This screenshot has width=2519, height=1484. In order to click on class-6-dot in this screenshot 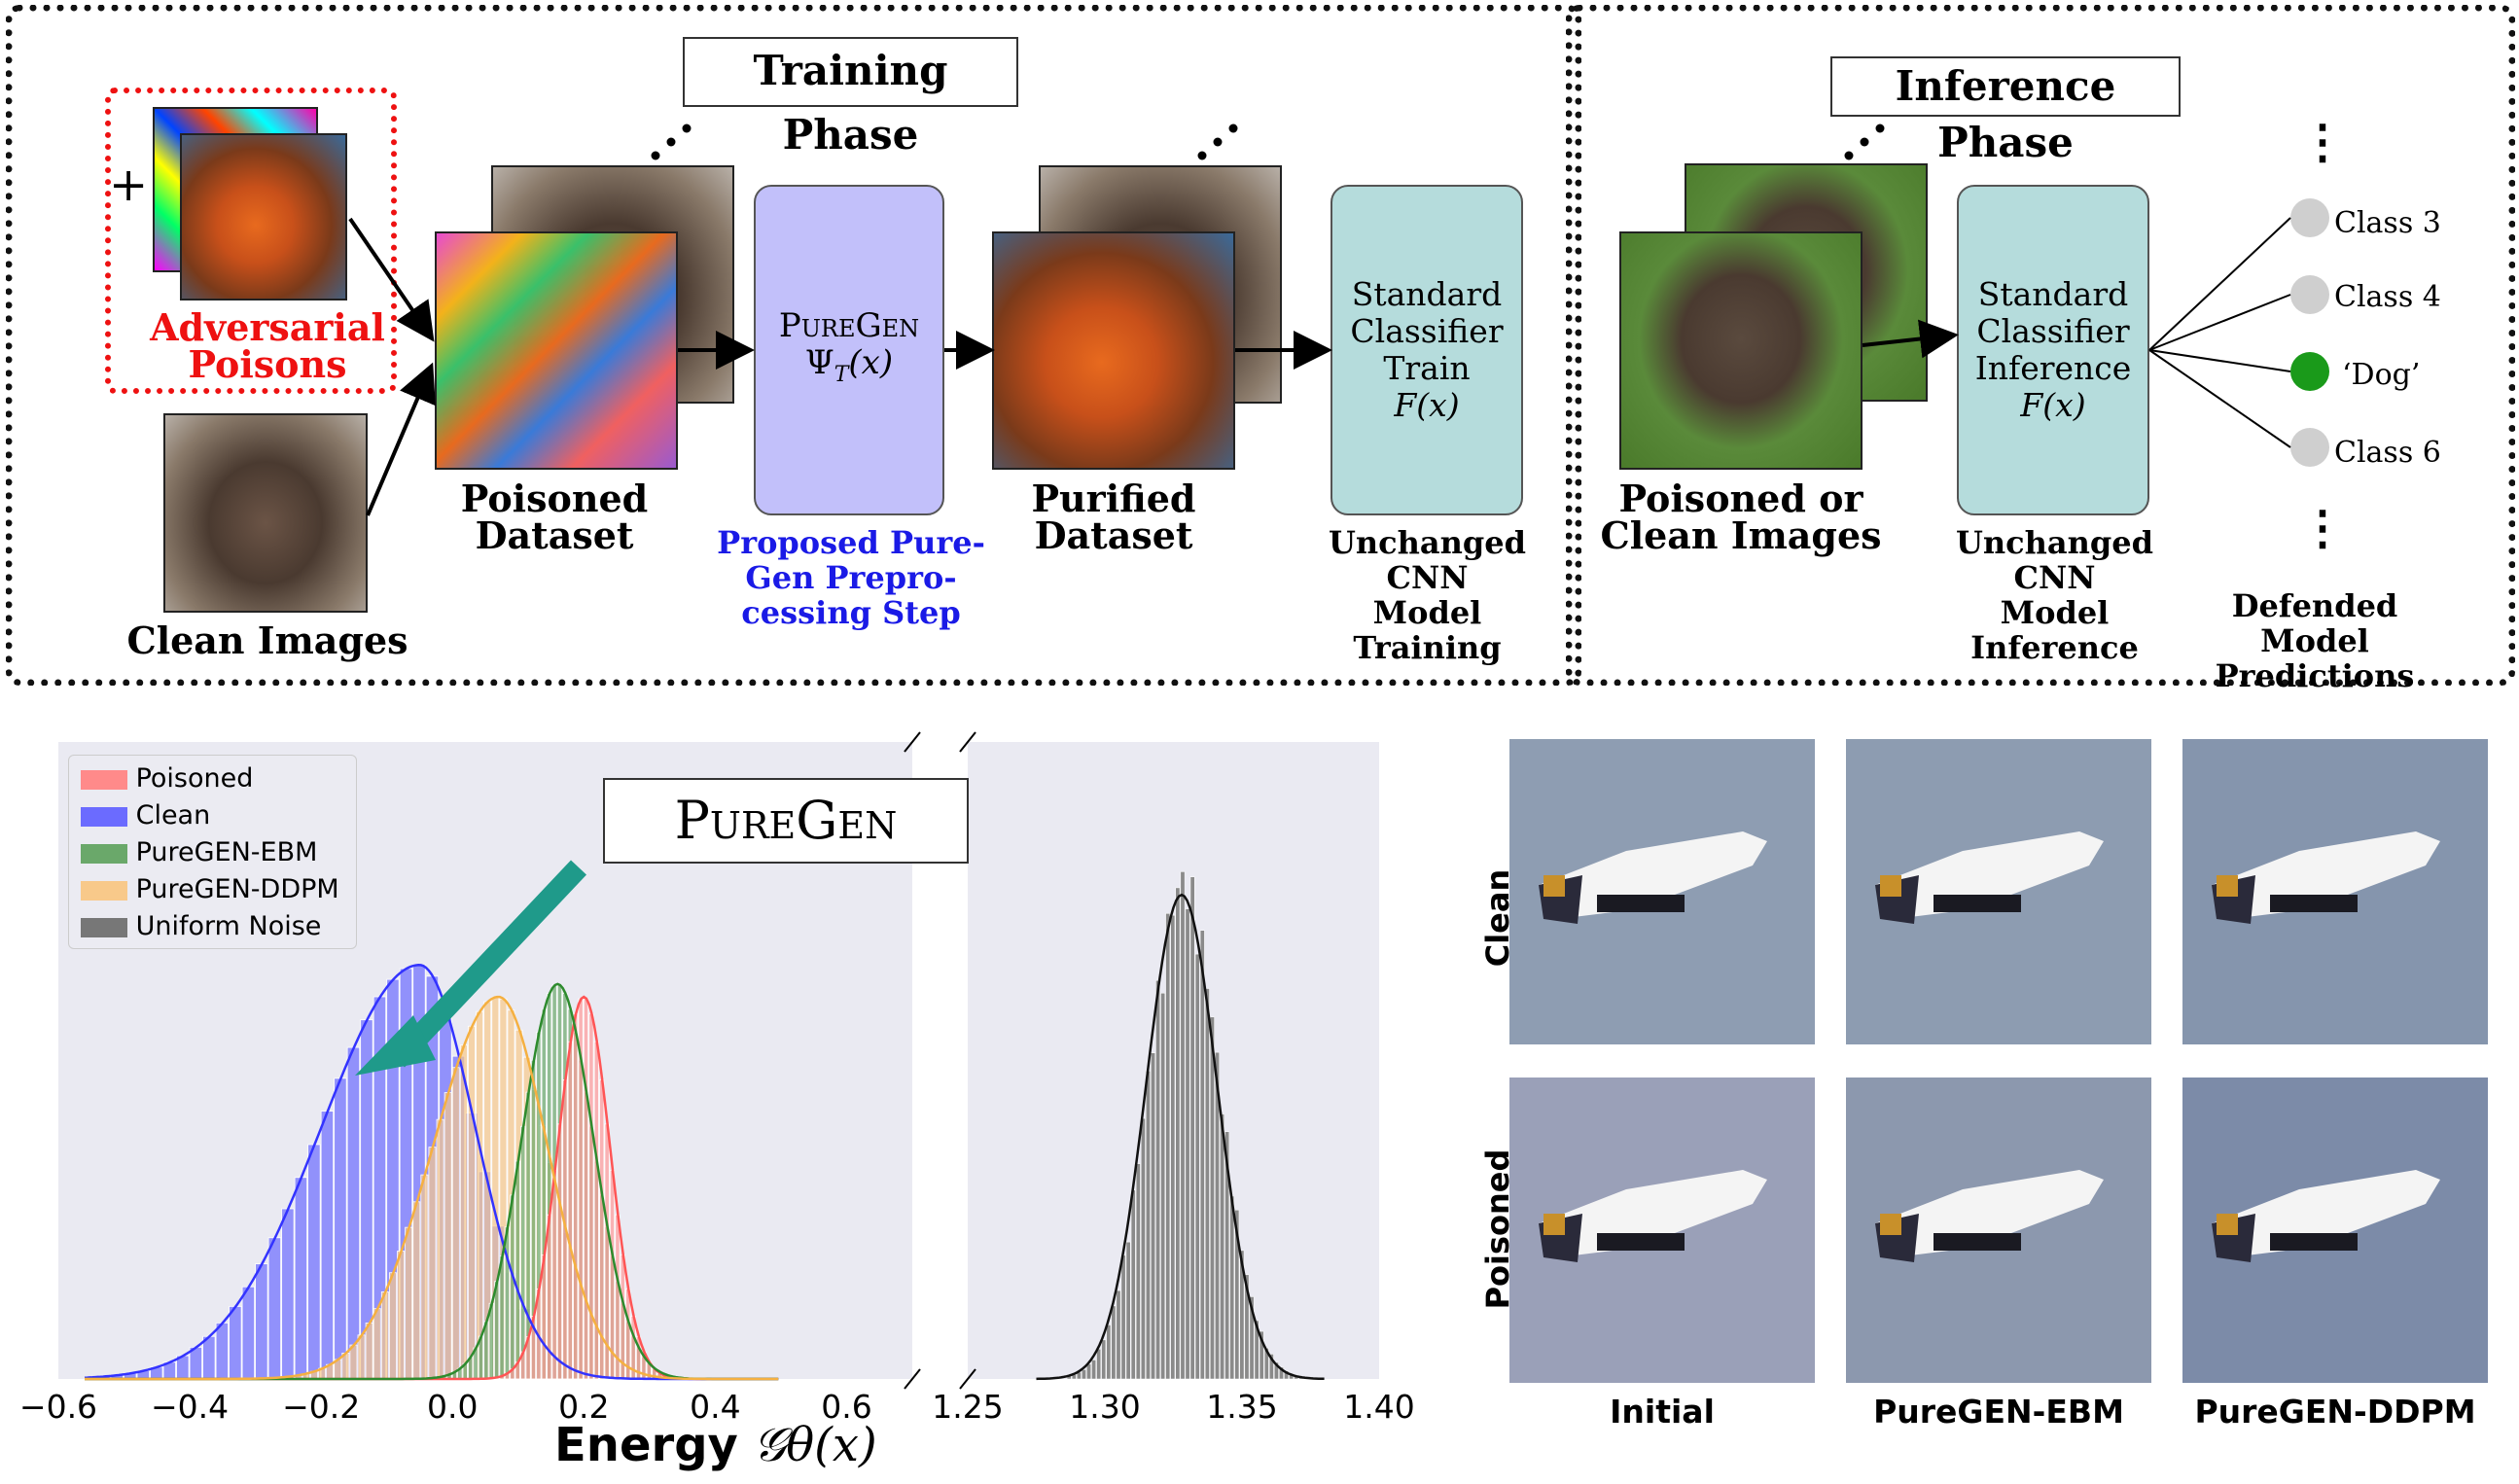, I will do `click(2309, 448)`.